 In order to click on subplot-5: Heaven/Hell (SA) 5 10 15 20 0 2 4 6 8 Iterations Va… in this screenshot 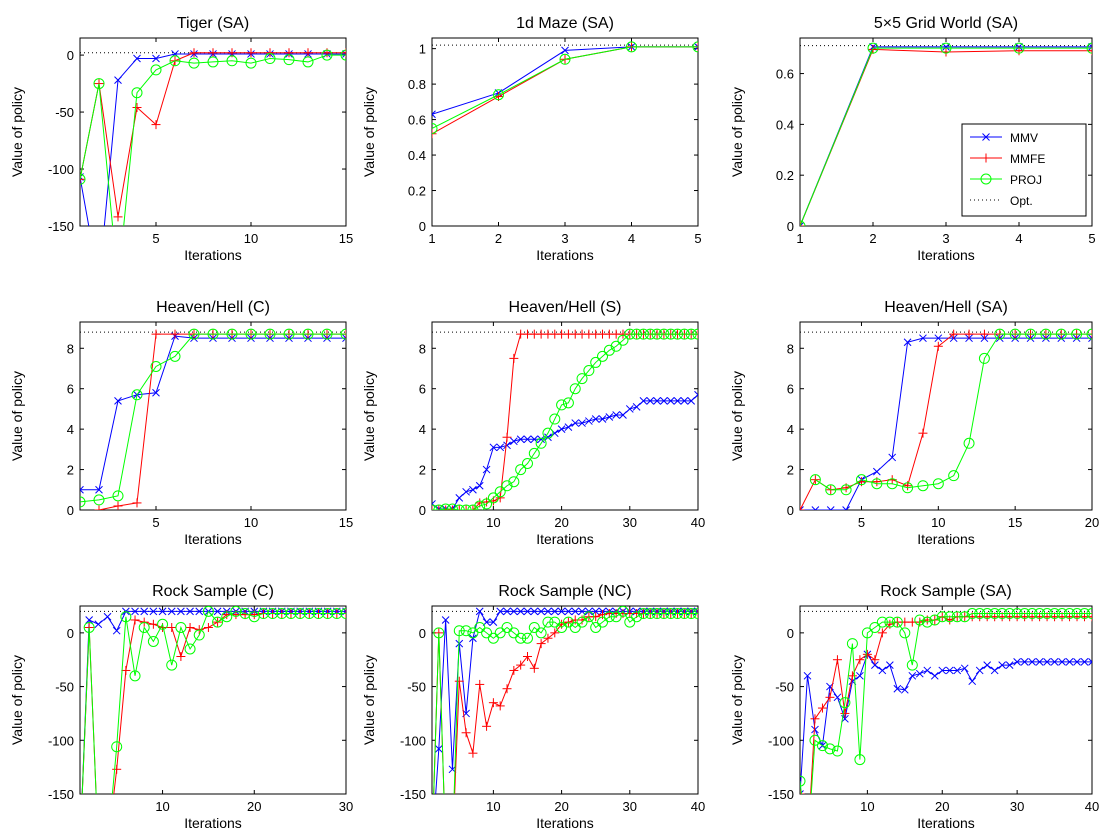, I will do `click(914, 423)`.